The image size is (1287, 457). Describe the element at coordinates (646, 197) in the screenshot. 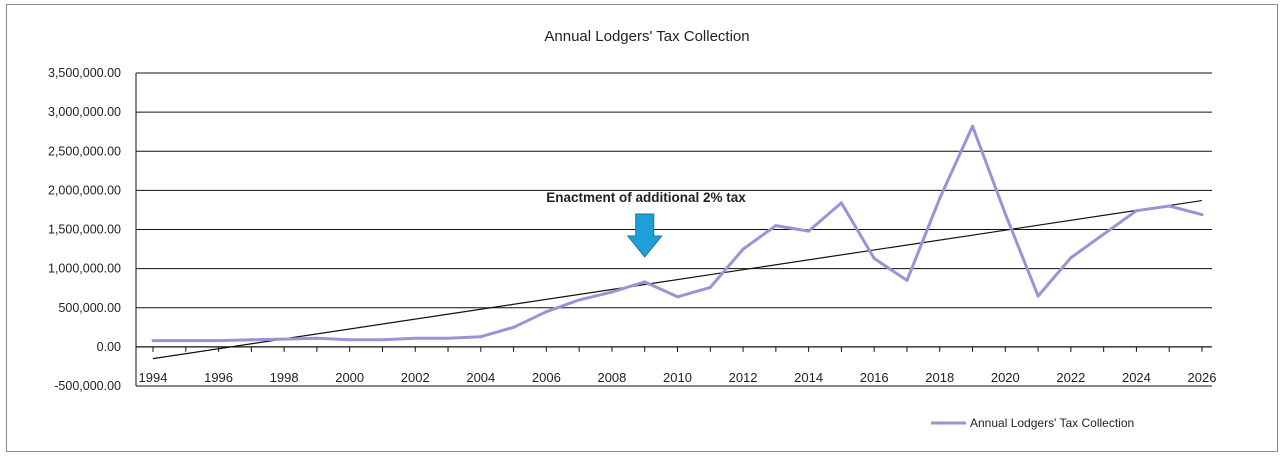

I see `annotation-text: Enactment of additional 2% tax` at that location.